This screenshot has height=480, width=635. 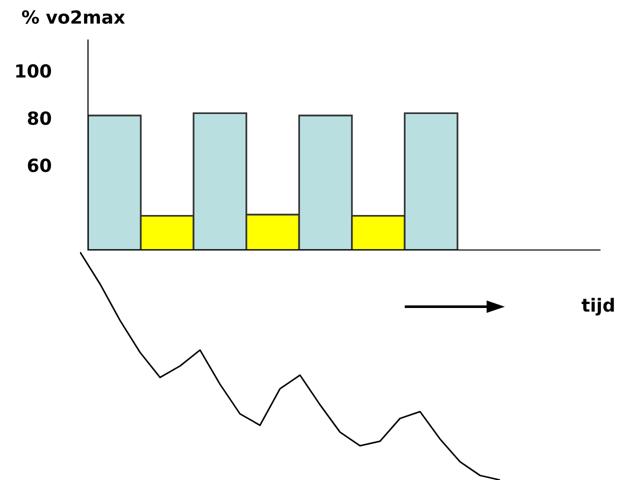 What do you see at coordinates (40, 165) in the screenshot?
I see `y-tick-label: 60` at bounding box center [40, 165].